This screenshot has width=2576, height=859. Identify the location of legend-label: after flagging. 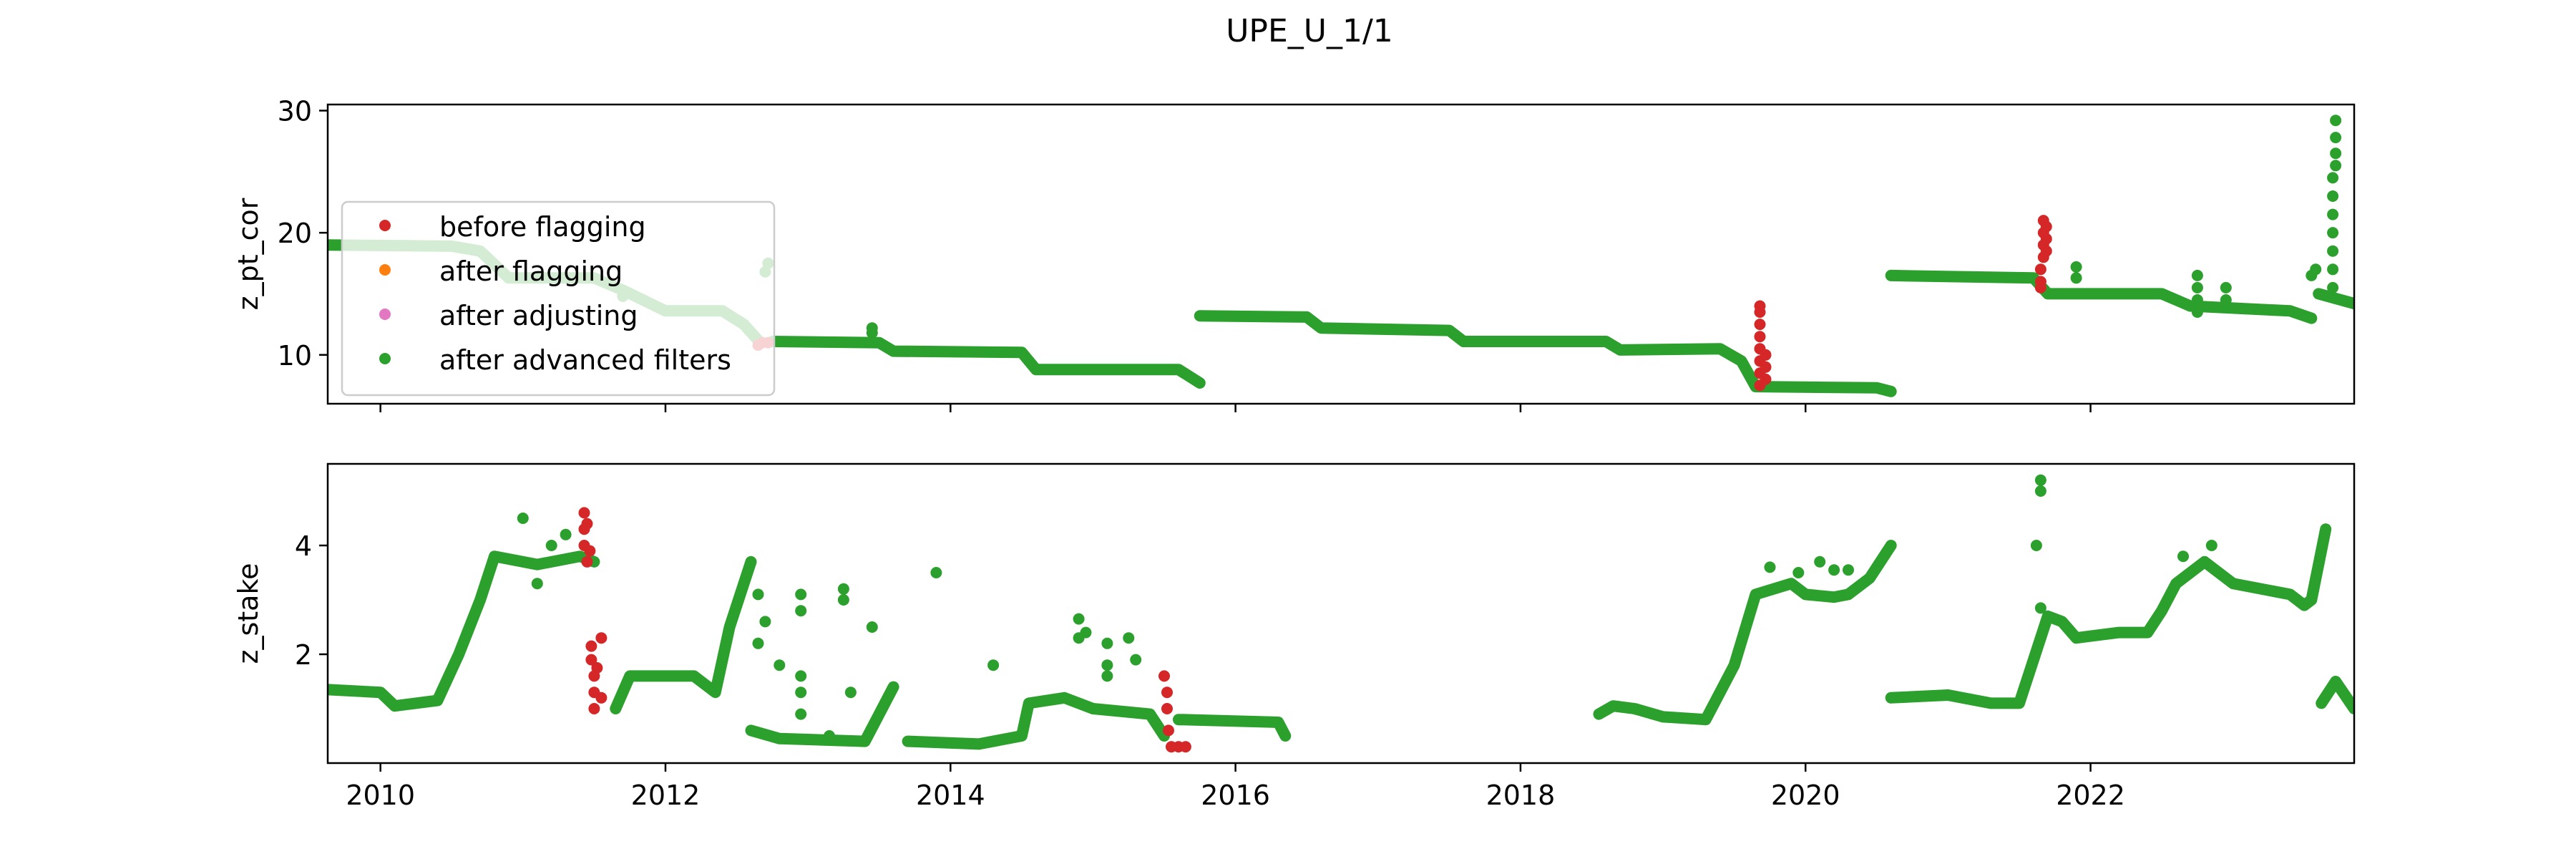
(531, 271).